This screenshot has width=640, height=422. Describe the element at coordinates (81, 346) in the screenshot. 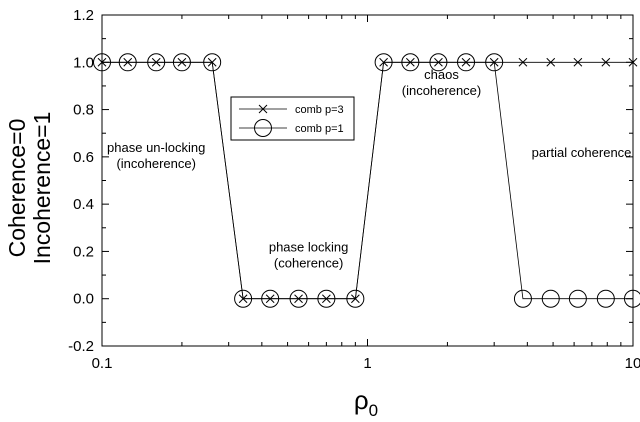

I see `y-tick-label: -0.2` at that location.